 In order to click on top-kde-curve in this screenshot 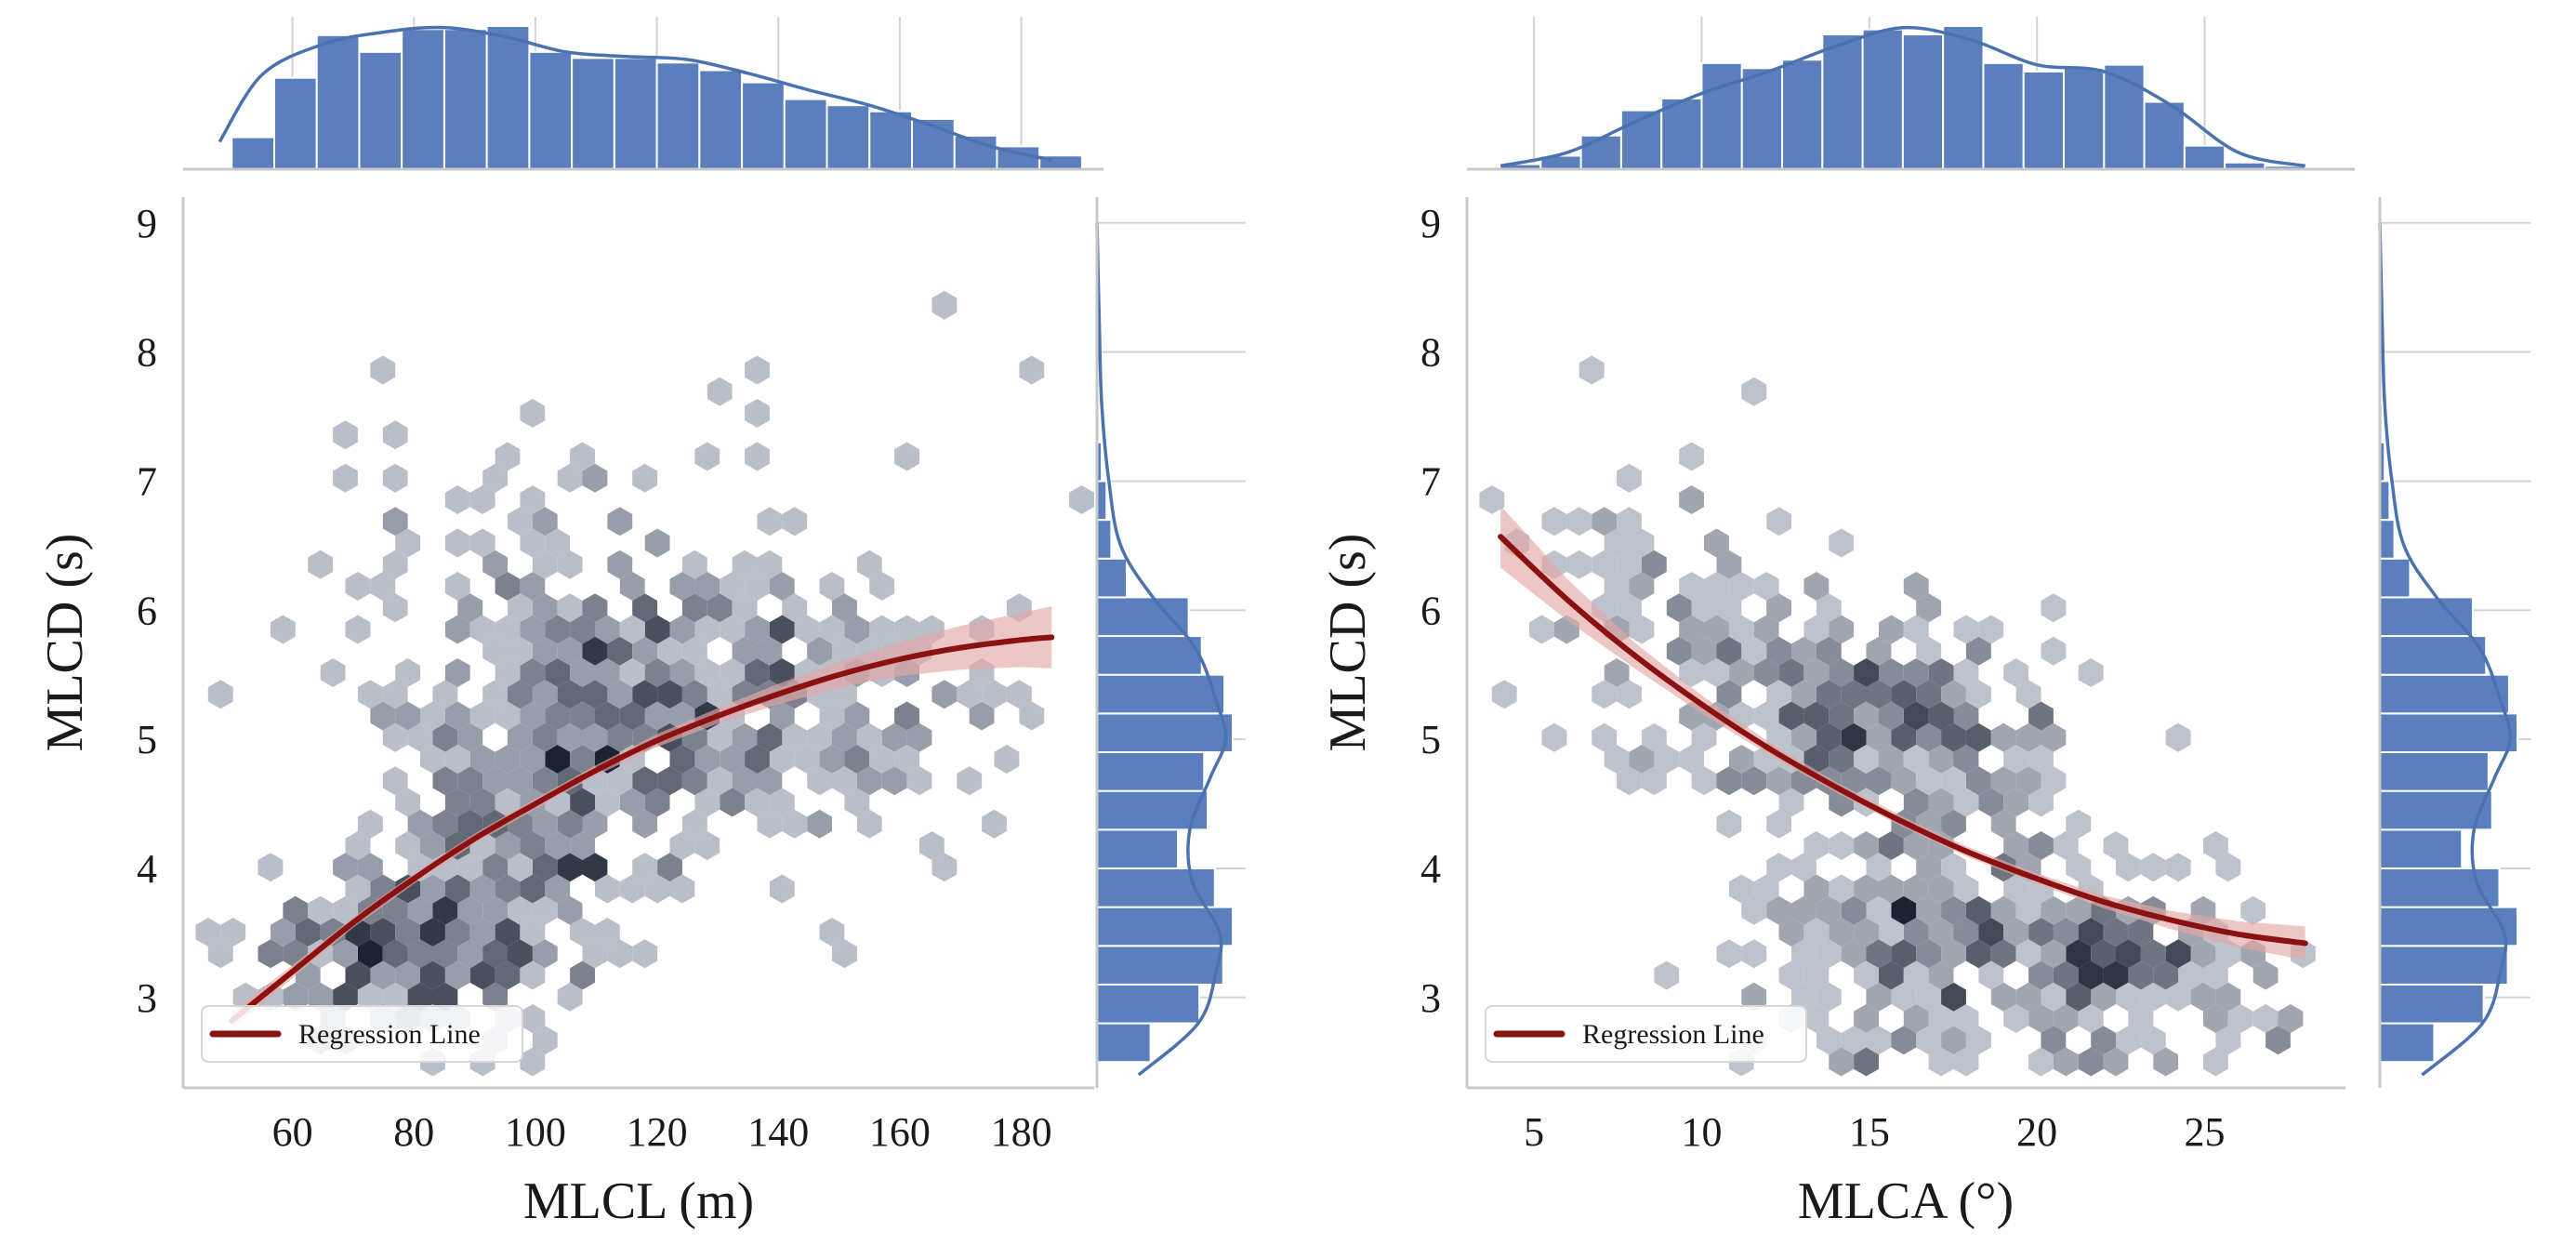, I will do `click(635, 94)`.